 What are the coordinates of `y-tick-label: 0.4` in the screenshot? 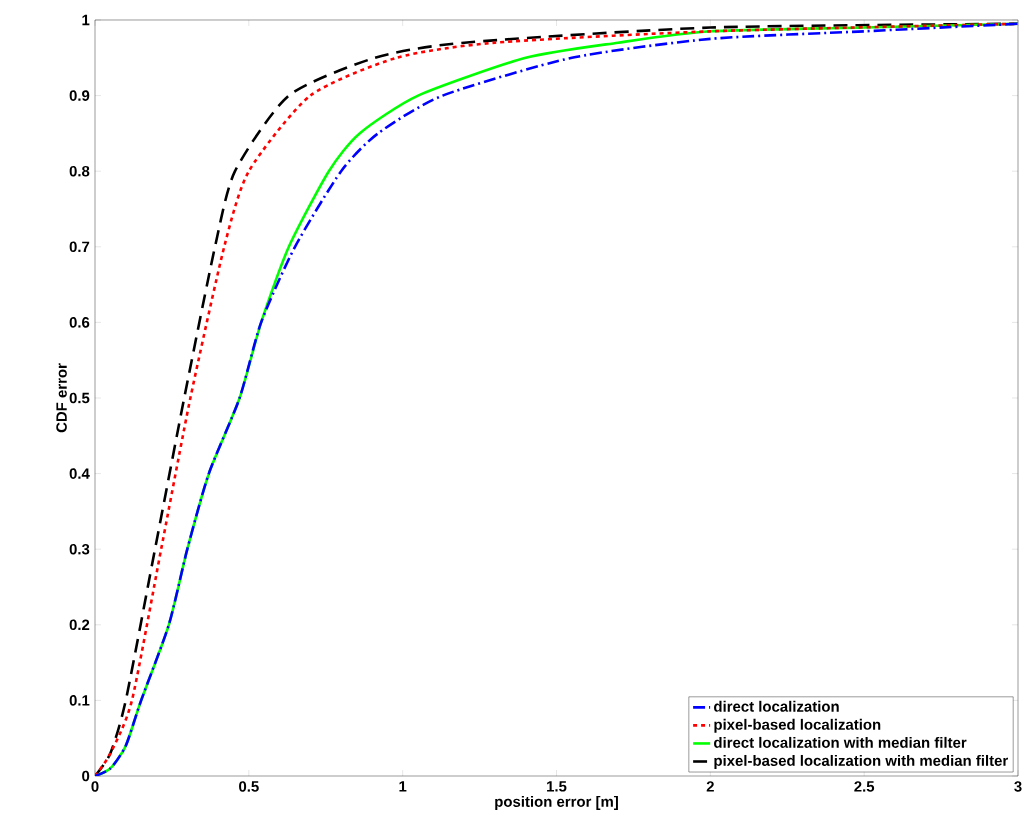 It's located at (79, 473).